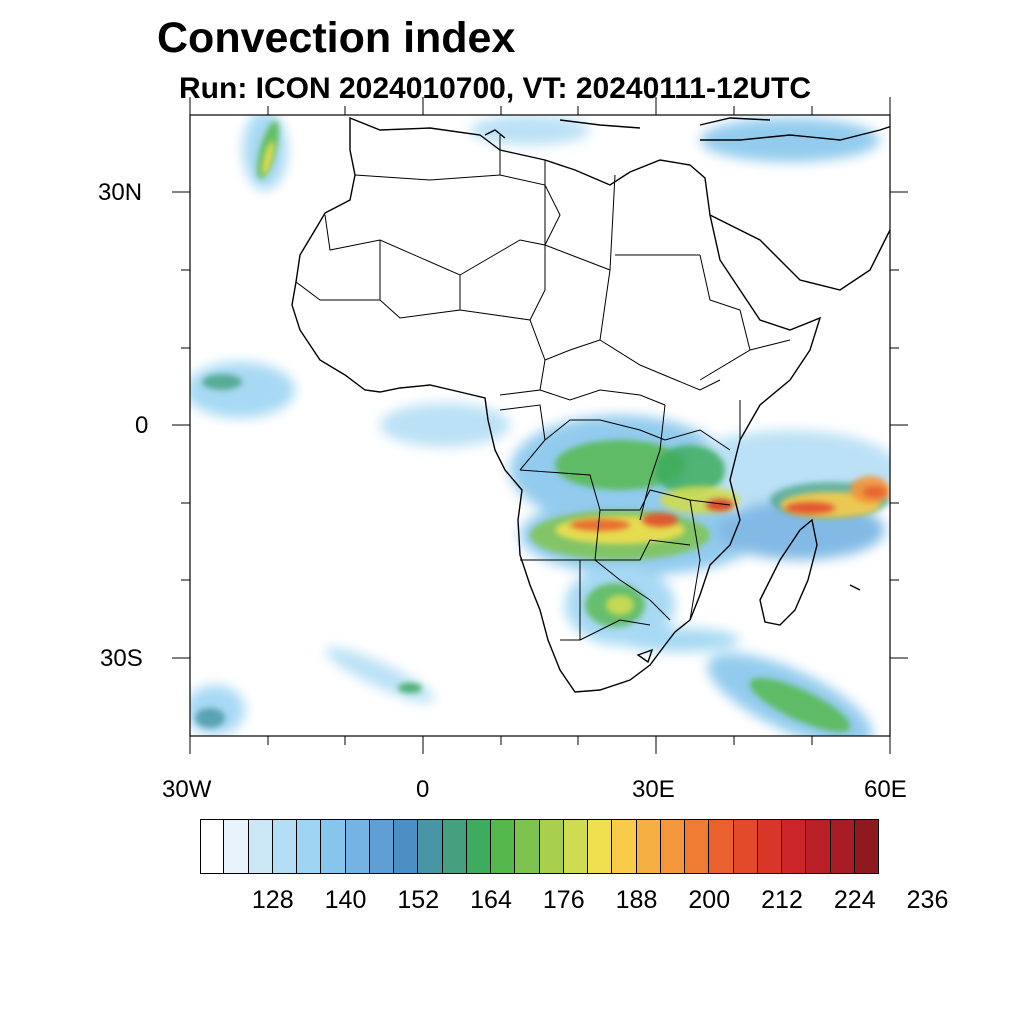 The height and width of the screenshot is (1024, 1024). Describe the element at coordinates (491, 900) in the screenshot. I see `colorbar-tick-label: 164` at that location.